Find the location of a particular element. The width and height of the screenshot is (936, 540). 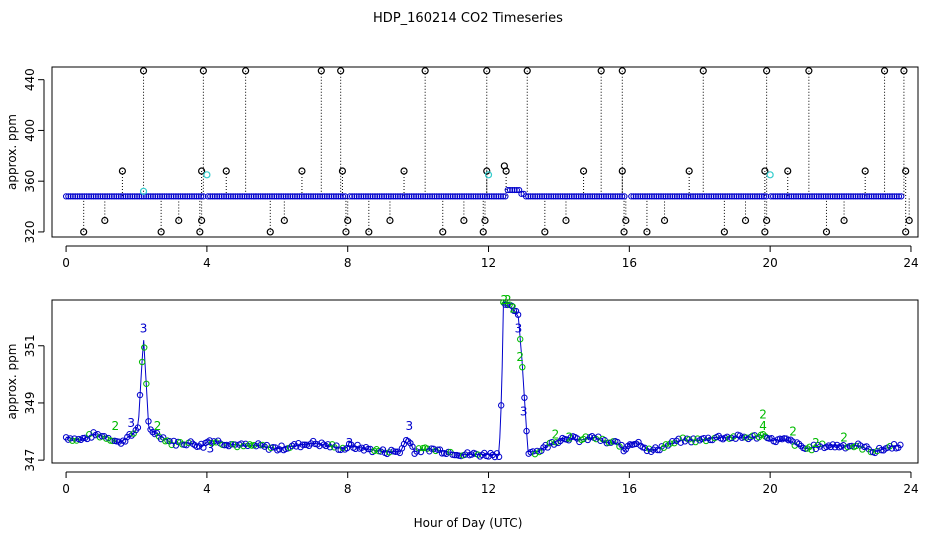

y-tick-label: 440 is located at coordinates (30, 79).